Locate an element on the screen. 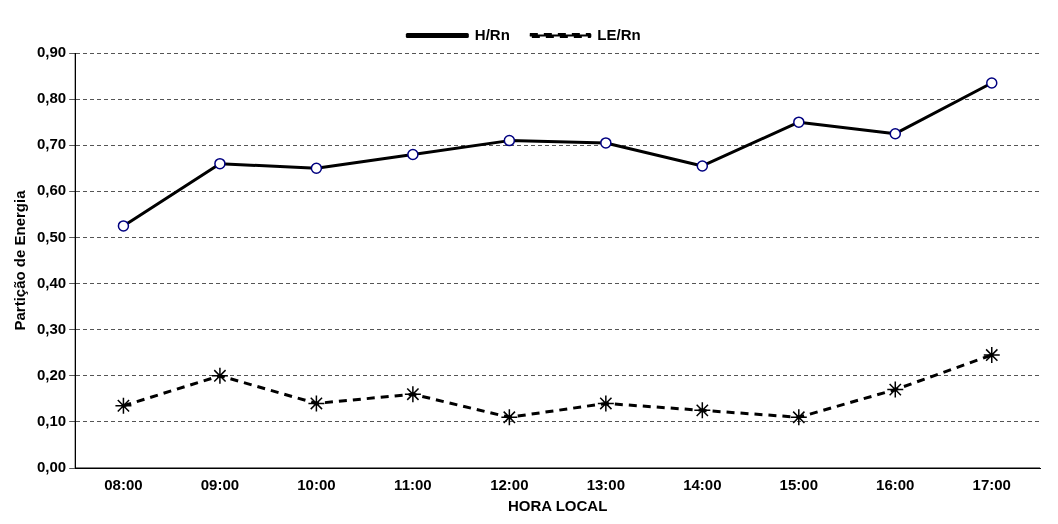 This screenshot has width=1058, height=524. y-tick-label: 0,00 is located at coordinates (51, 467).